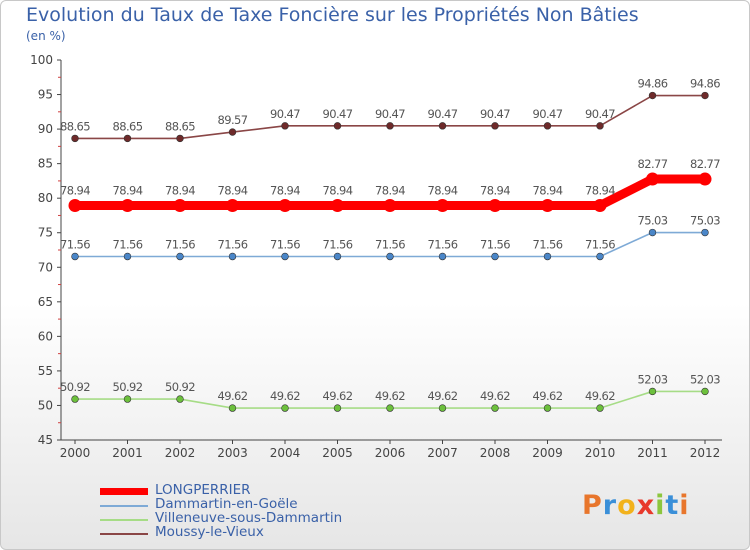 This screenshot has width=750, height=550. Describe the element at coordinates (41, 60) in the screenshot. I see `y-tick-label: 100` at that location.